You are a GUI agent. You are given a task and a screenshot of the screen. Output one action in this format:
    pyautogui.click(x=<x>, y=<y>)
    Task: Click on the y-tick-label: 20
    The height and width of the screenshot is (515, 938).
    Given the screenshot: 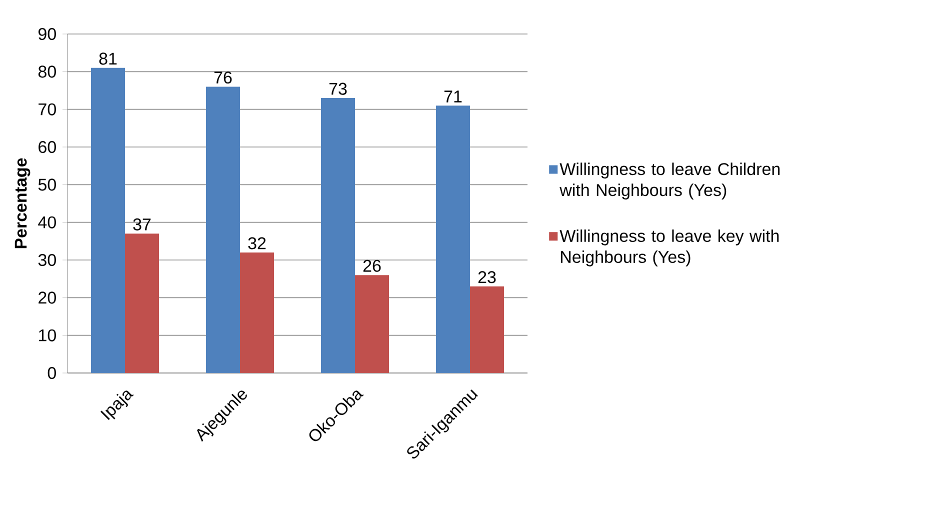 What is the action you would take?
    pyautogui.click(x=47, y=298)
    